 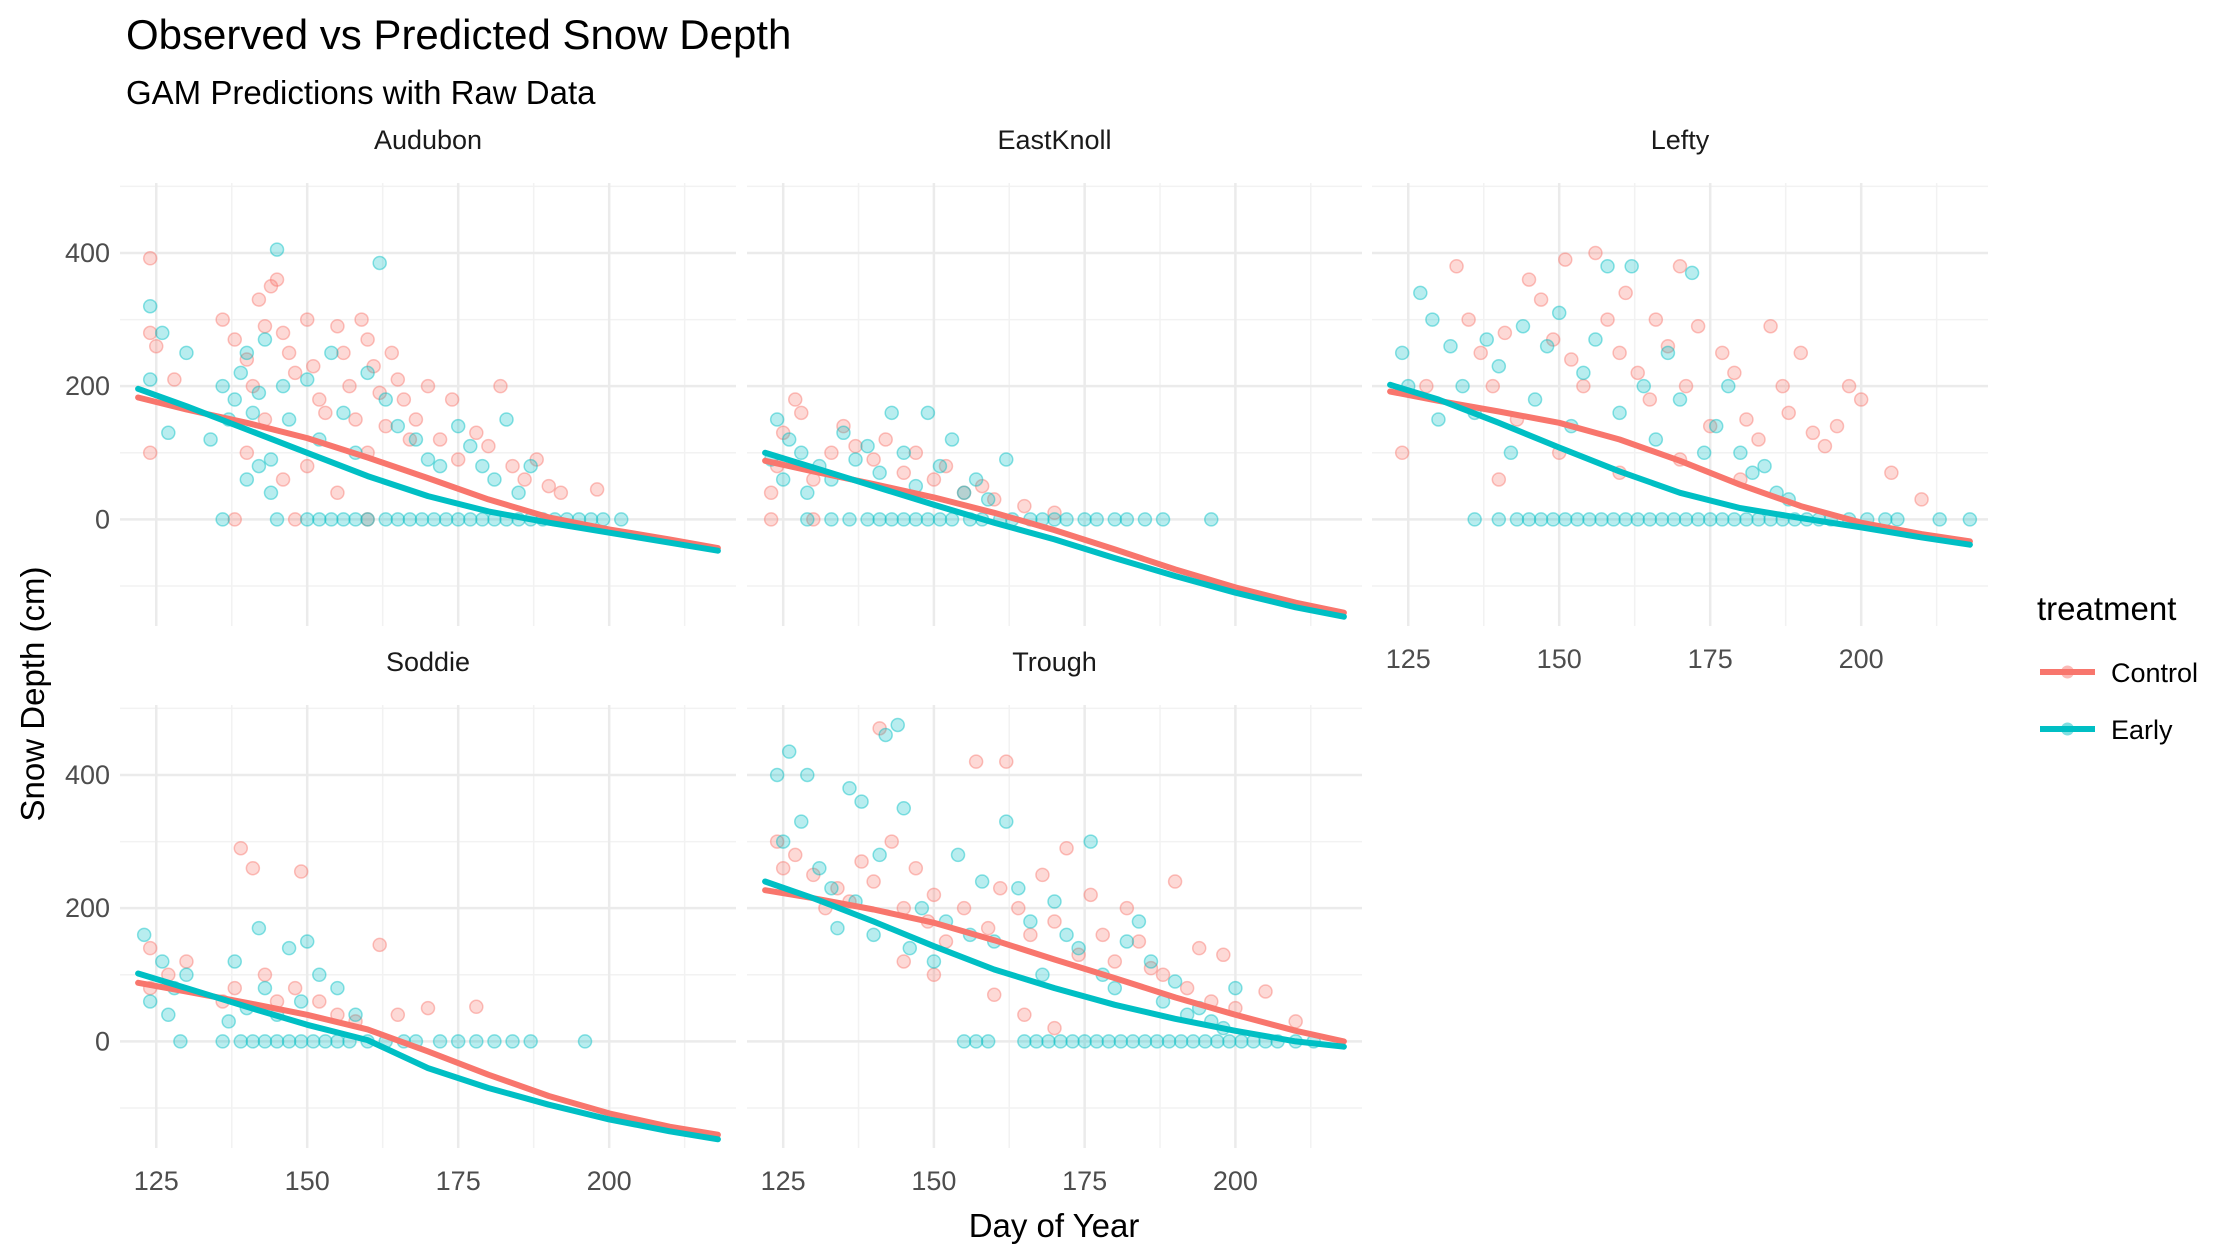 I want to click on panel-label-lefty: Lefty, so click(x=1680, y=140).